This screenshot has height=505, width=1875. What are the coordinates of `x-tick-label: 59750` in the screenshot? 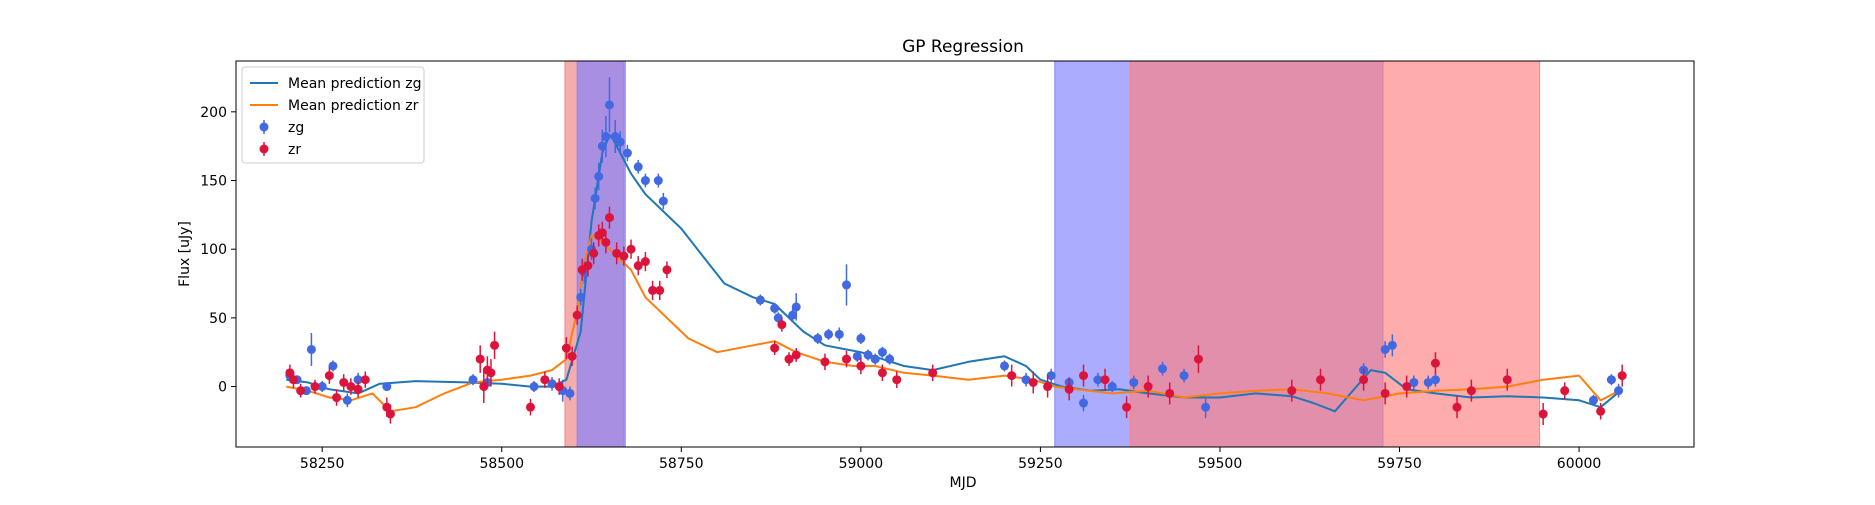 It's located at (1399, 464).